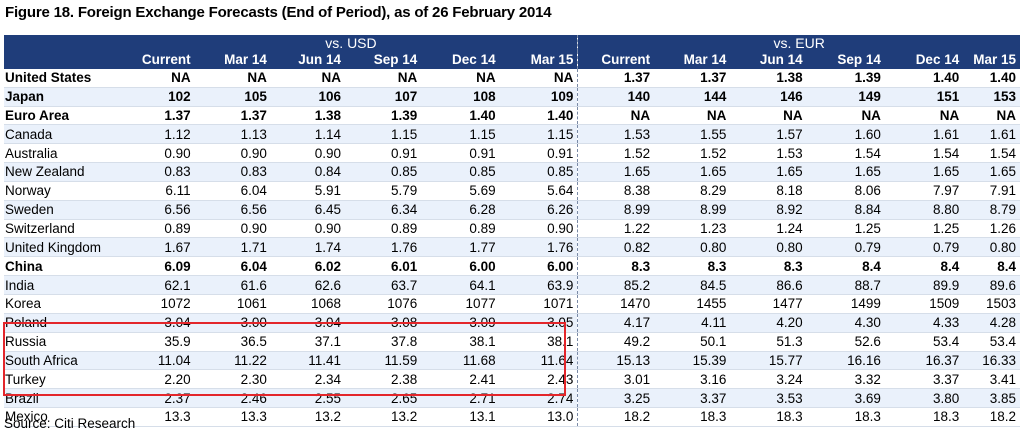 This screenshot has width=1024, height=437. What do you see at coordinates (539, 266) in the screenshot?
I see `cell-usd: 6.00` at bounding box center [539, 266].